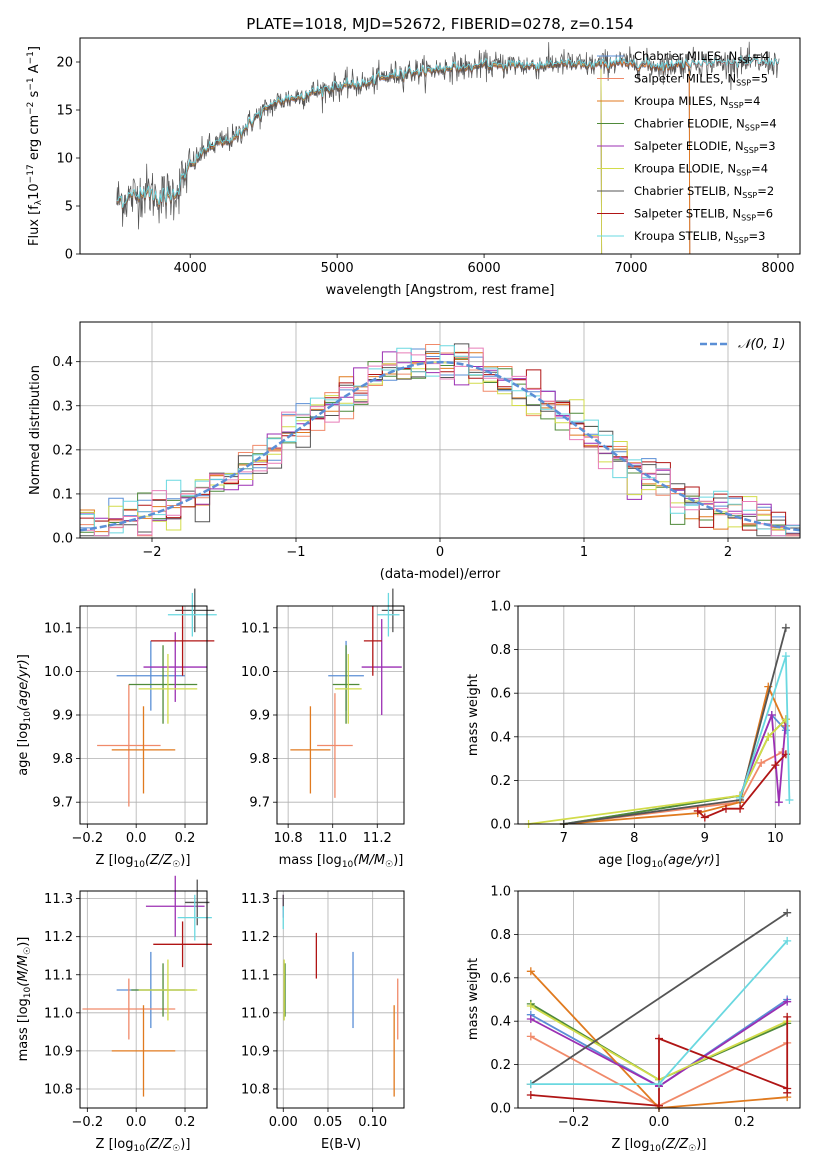  What do you see at coordinates (58, 1013) in the screenshot?
I see `y-tick-label: 11.0` at bounding box center [58, 1013].